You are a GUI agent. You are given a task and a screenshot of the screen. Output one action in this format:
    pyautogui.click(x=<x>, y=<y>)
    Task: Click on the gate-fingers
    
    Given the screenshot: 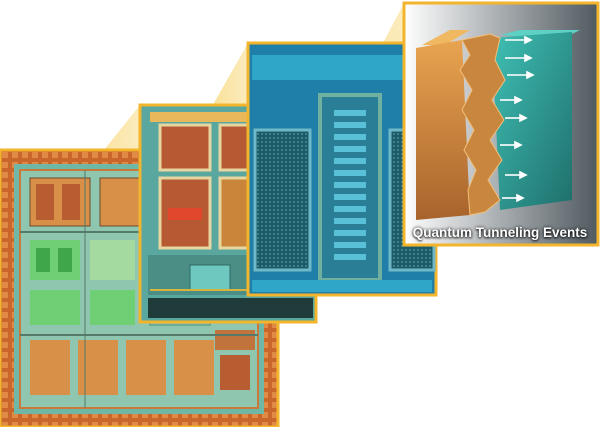 What is the action you would take?
    pyautogui.click(x=350, y=185)
    